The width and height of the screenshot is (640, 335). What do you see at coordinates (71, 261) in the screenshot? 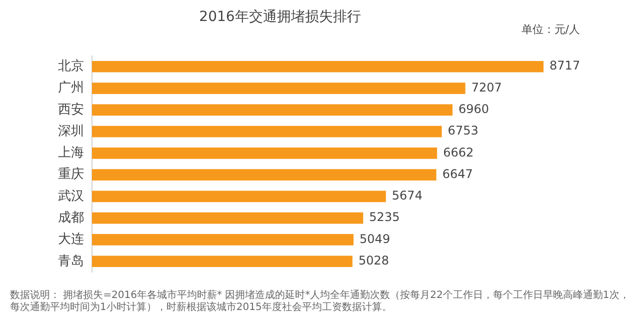
I see `y-tick-label: 青岛` at bounding box center [71, 261].